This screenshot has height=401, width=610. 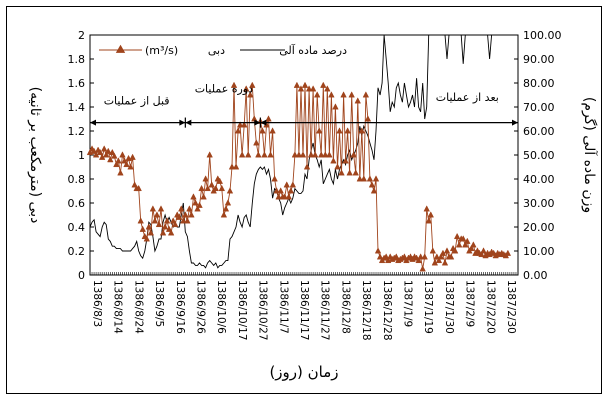 I want to click on right-axis-title: وزن ماده آلی (گرم), so click(x=589, y=155).